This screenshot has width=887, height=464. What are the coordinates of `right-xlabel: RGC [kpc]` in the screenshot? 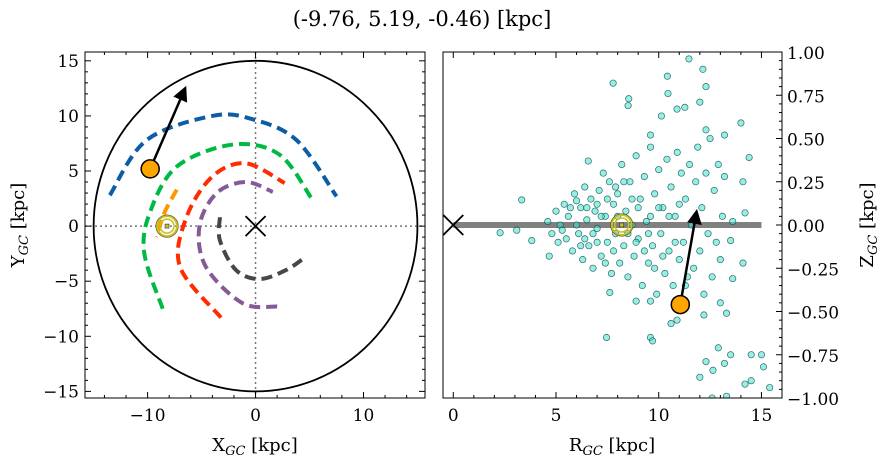 It's located at (612, 447).